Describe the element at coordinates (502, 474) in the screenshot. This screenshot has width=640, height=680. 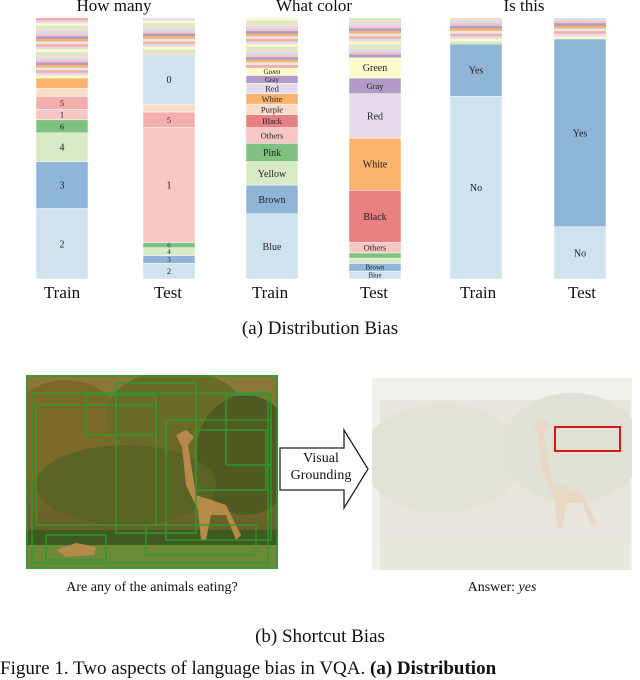
I see `faded-giraffe-photo` at that location.